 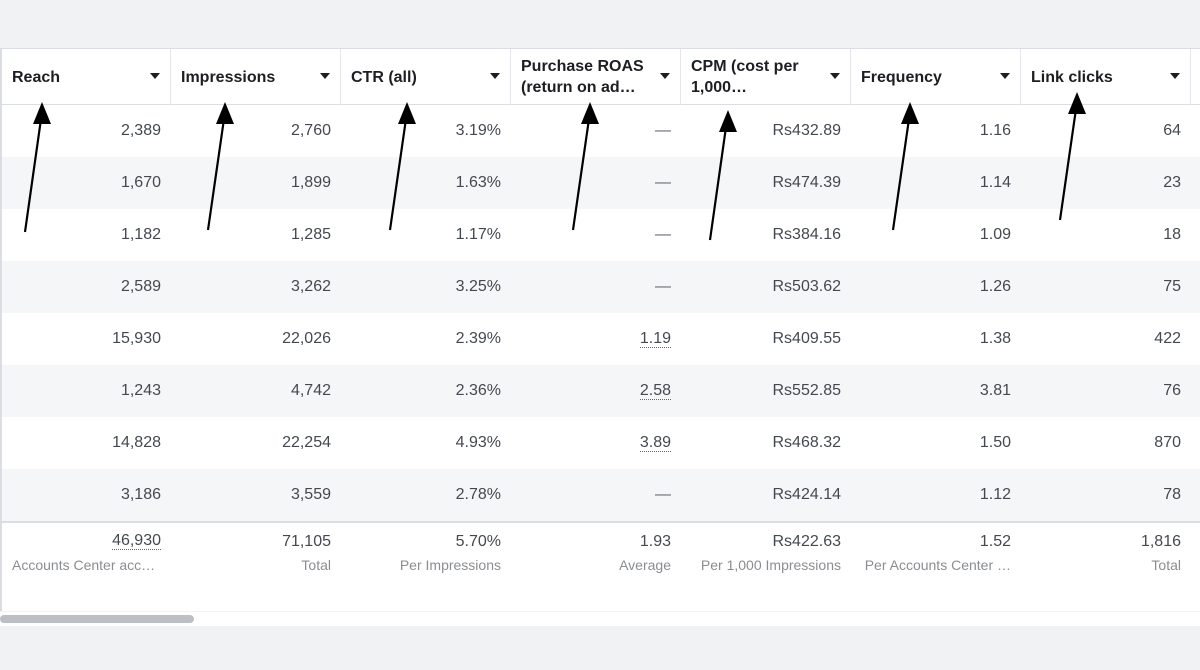 What do you see at coordinates (1167, 442) in the screenshot?
I see `cell-value: 870` at bounding box center [1167, 442].